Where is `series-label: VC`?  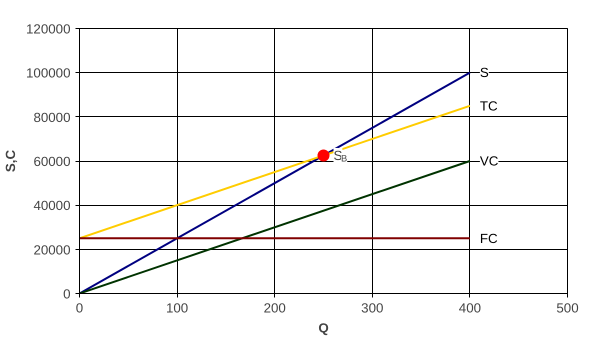 series-label: VC is located at coordinates (489, 161).